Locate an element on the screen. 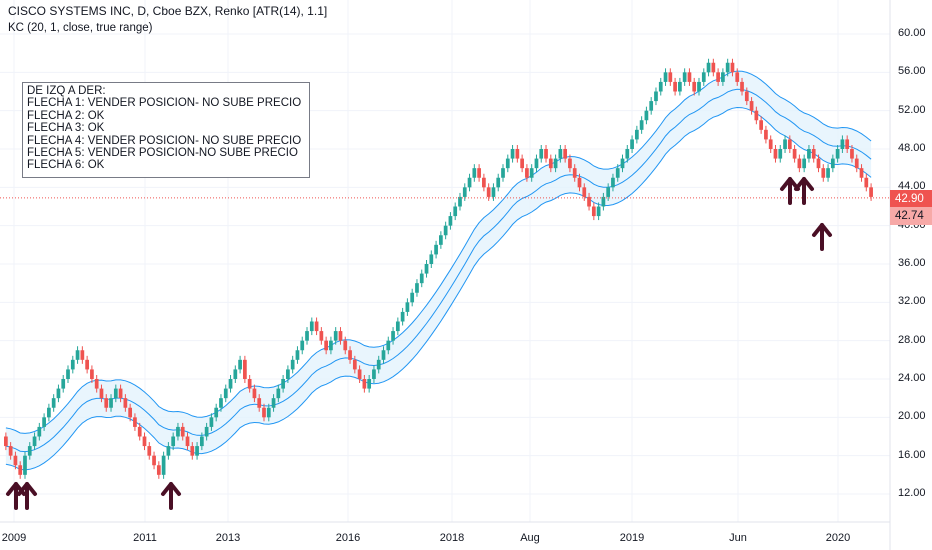  note-line: FLECHA 3: OK is located at coordinates (66, 128).